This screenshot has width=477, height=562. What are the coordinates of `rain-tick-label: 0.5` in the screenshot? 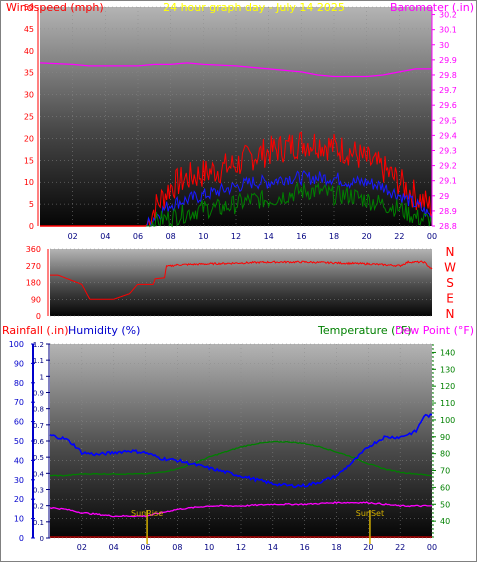 It's located at (38, 458).